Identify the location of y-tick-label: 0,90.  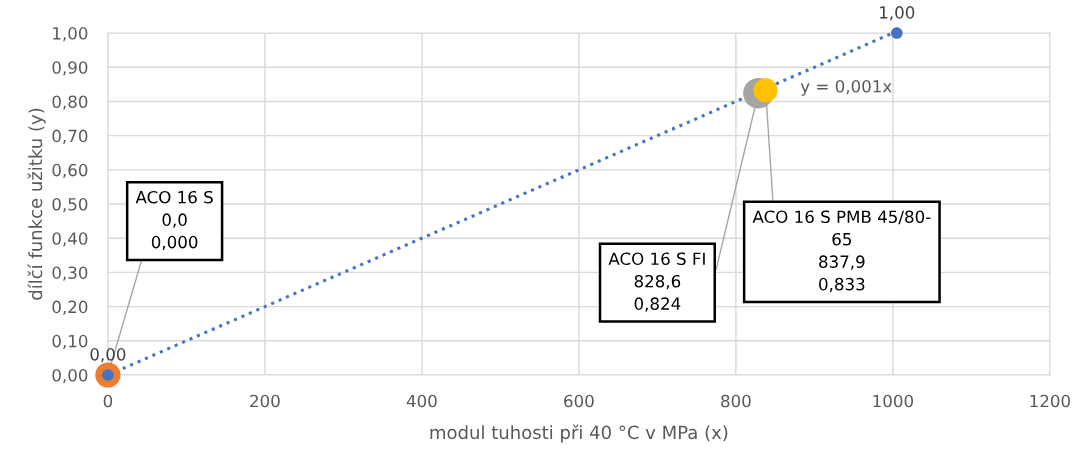
(70, 68).